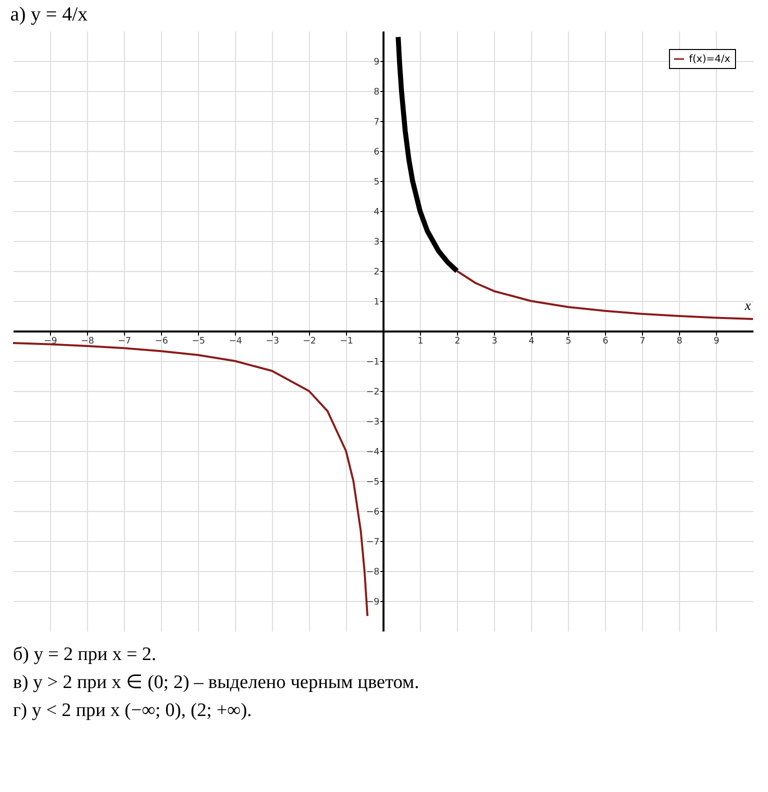  What do you see at coordinates (199, 341) in the screenshot?
I see `x-tick-label: −5` at bounding box center [199, 341].